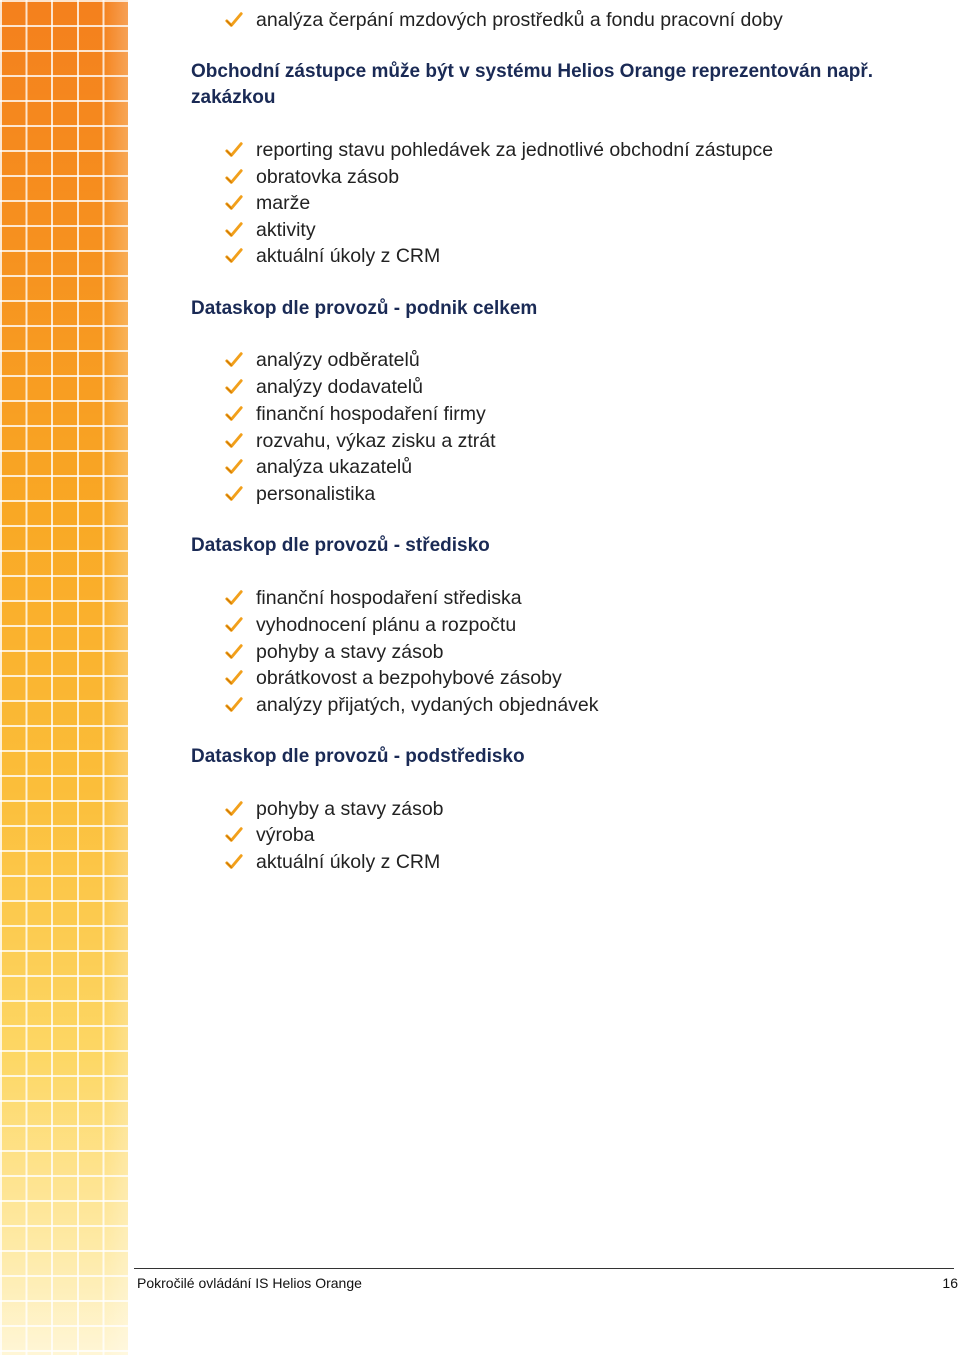 The width and height of the screenshot is (960, 1355). I want to click on list-item: personalistika, so click(300, 494).